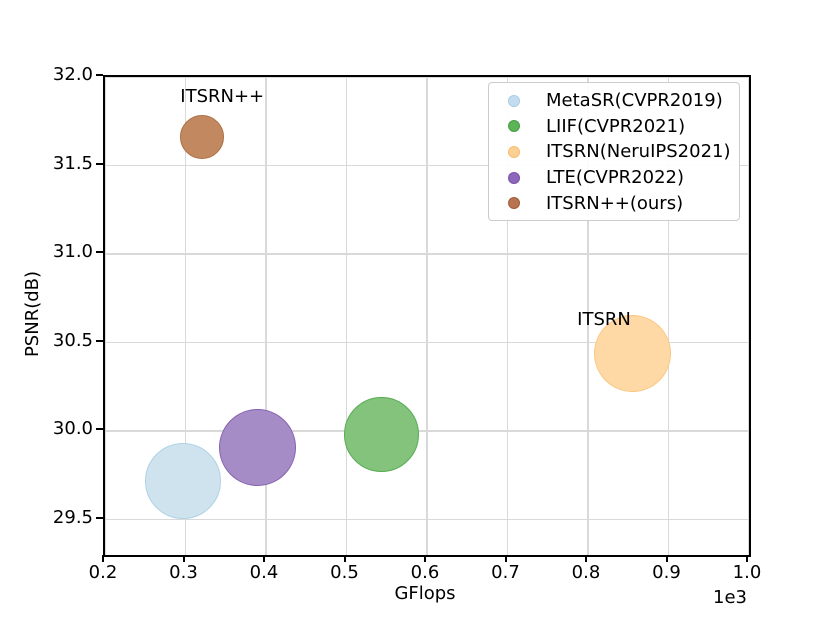 This screenshot has height=623, width=830. What do you see at coordinates (505, 558) in the screenshot?
I see `x-tick-0.7` at bounding box center [505, 558].